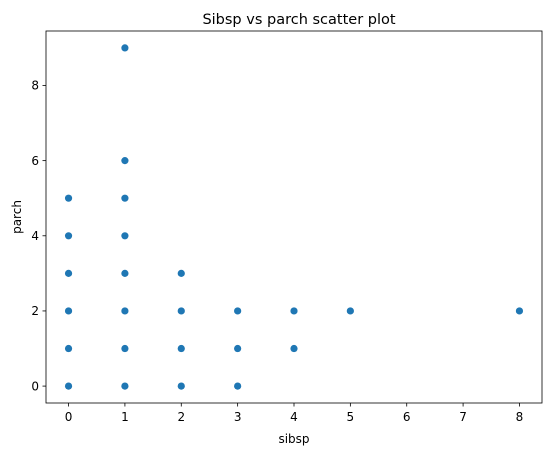  Describe the element at coordinates (298, 20) in the screenshot. I see `chart-title: Sibsp vs parch scatter plot` at that location.